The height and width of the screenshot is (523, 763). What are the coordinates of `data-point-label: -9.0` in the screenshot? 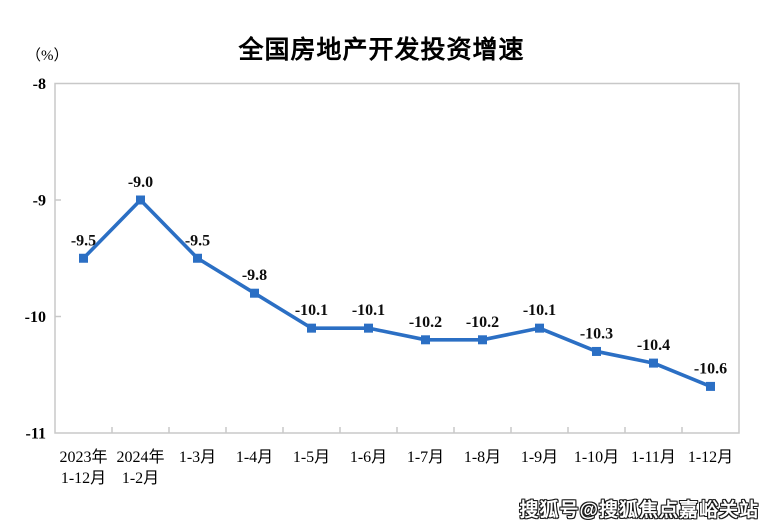 It's located at (140, 182).